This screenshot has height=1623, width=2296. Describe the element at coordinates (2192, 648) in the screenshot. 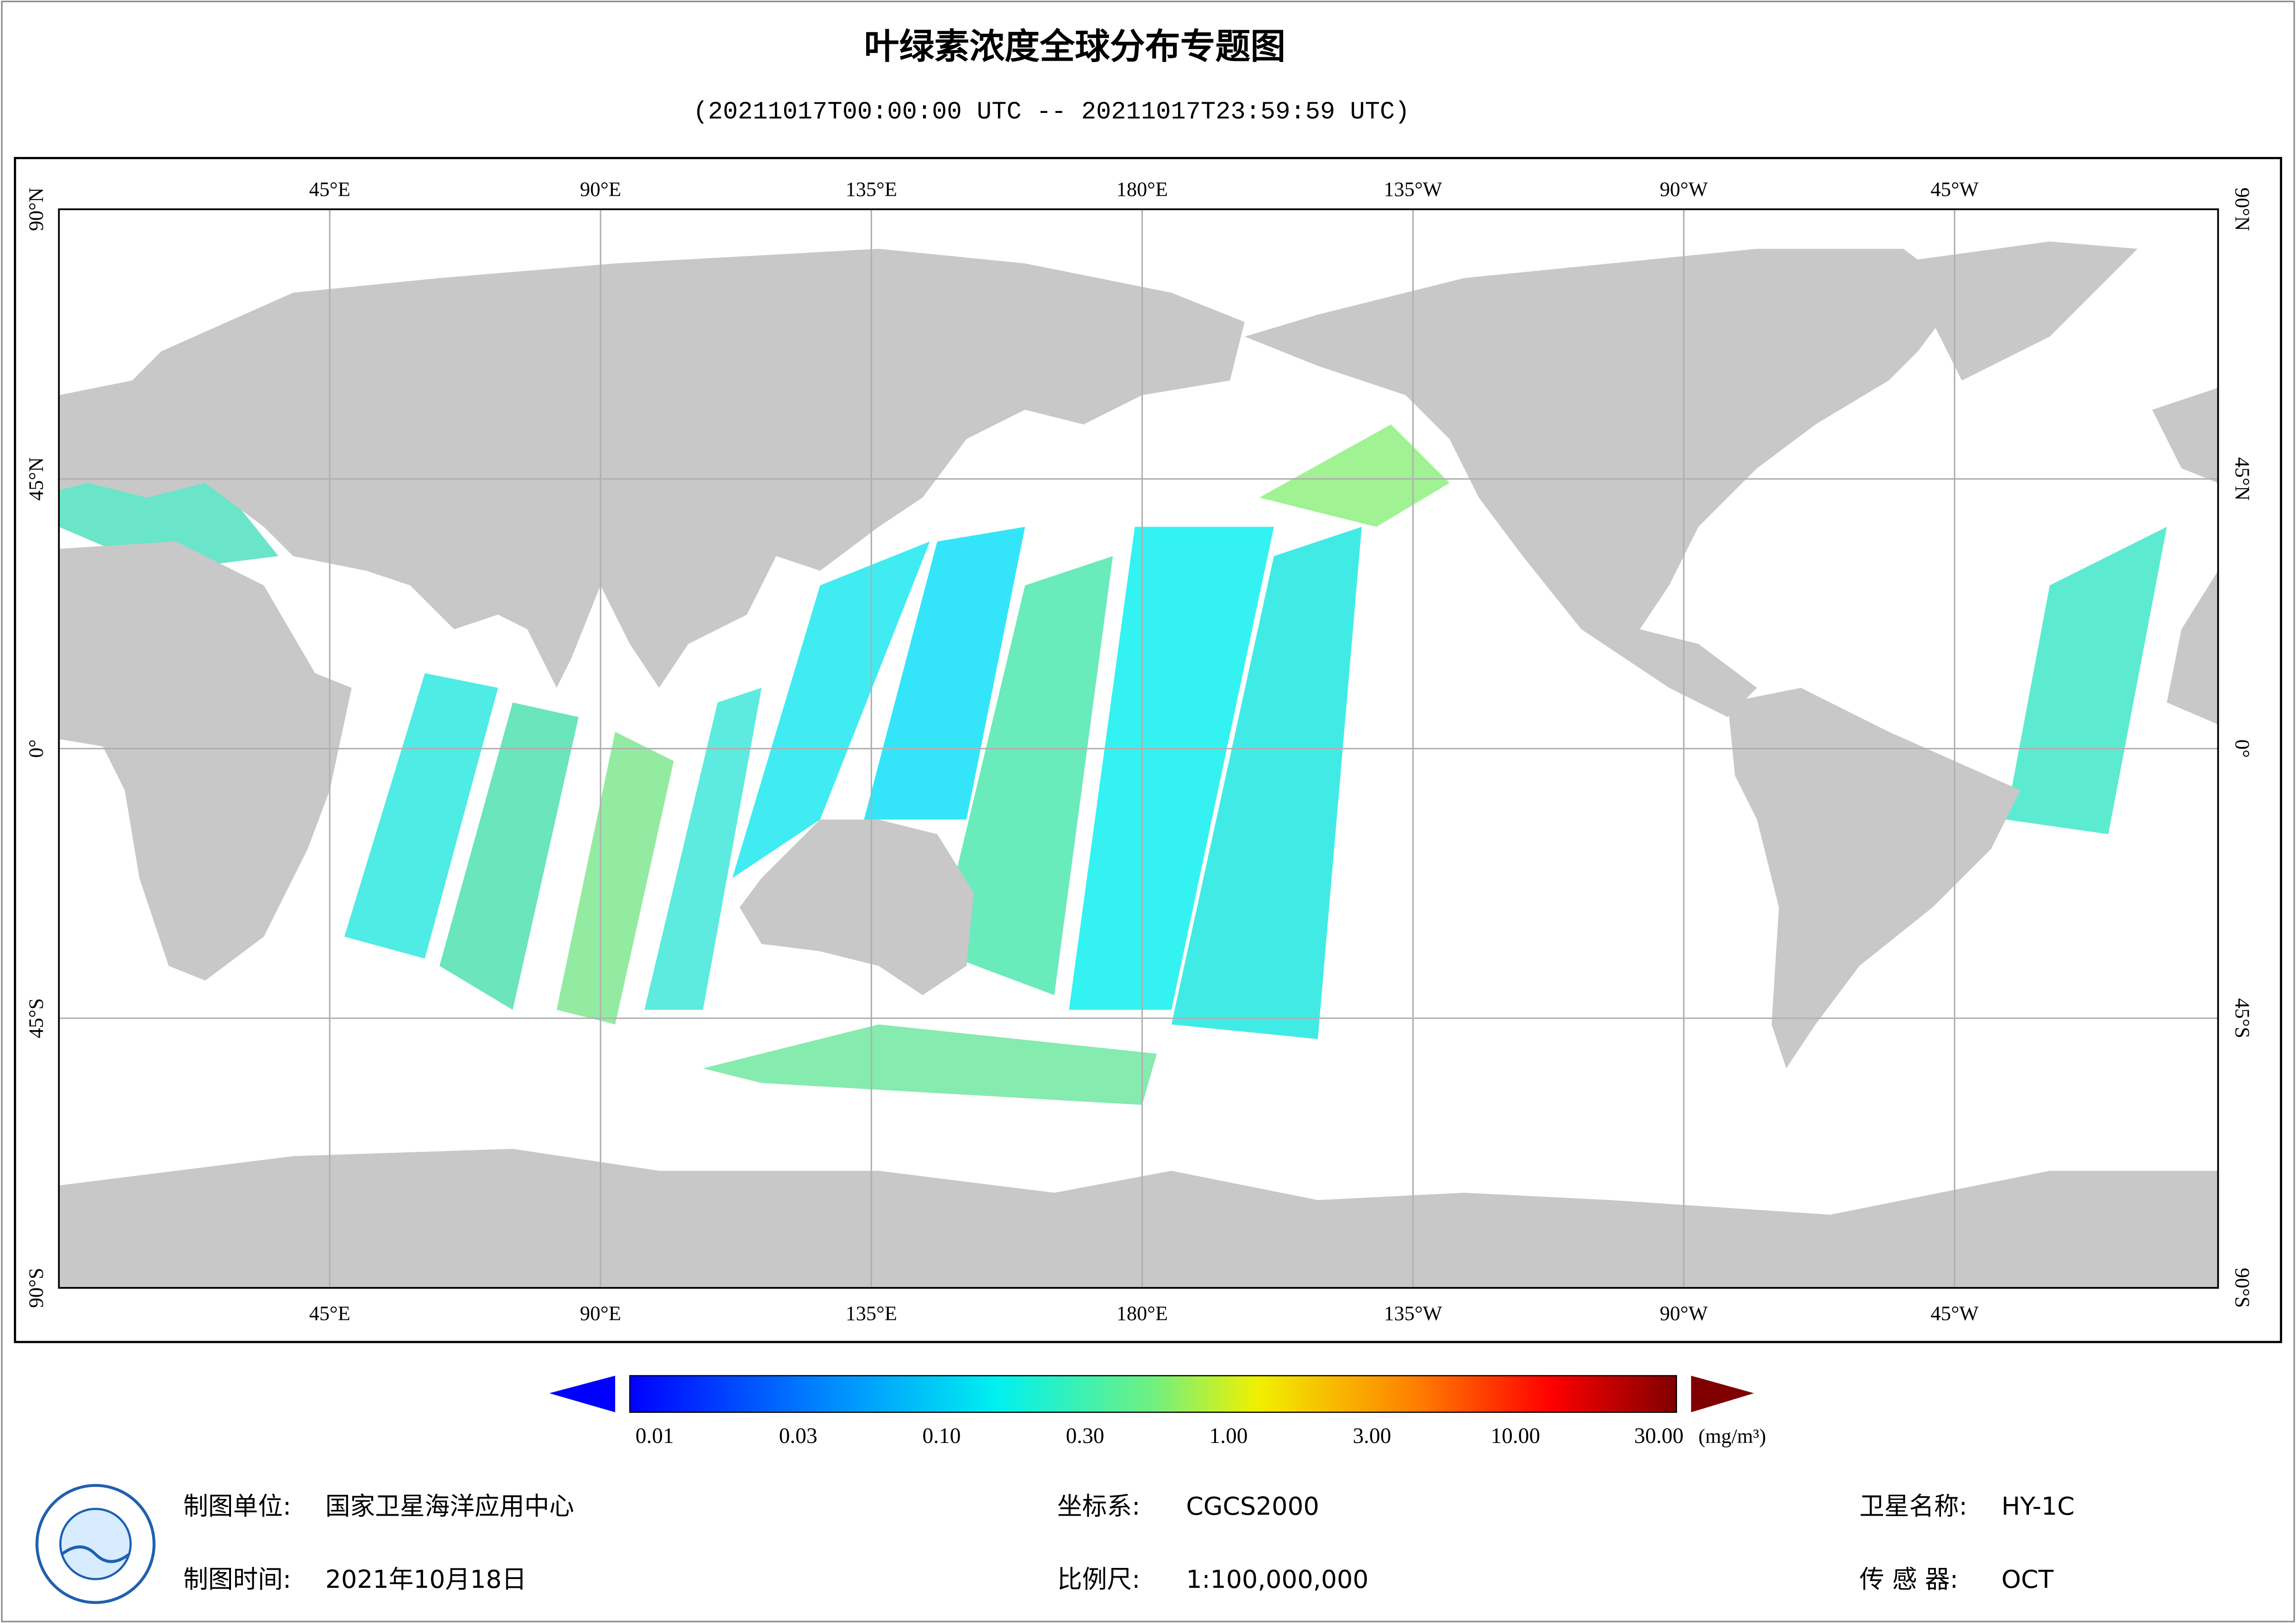

I see `africa-west` at that location.